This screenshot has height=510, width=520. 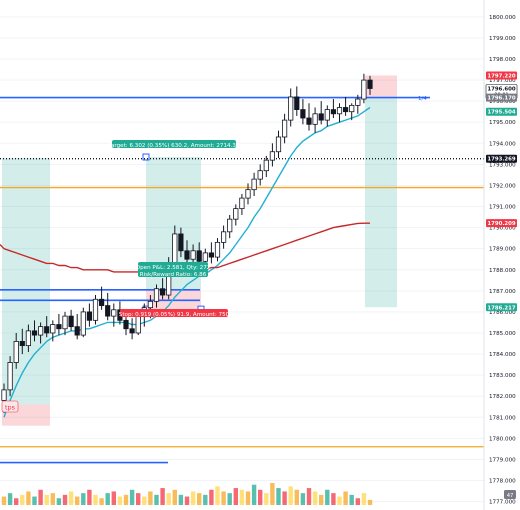 I want to click on y-tick-label: 1784.000, so click(x=502, y=355).